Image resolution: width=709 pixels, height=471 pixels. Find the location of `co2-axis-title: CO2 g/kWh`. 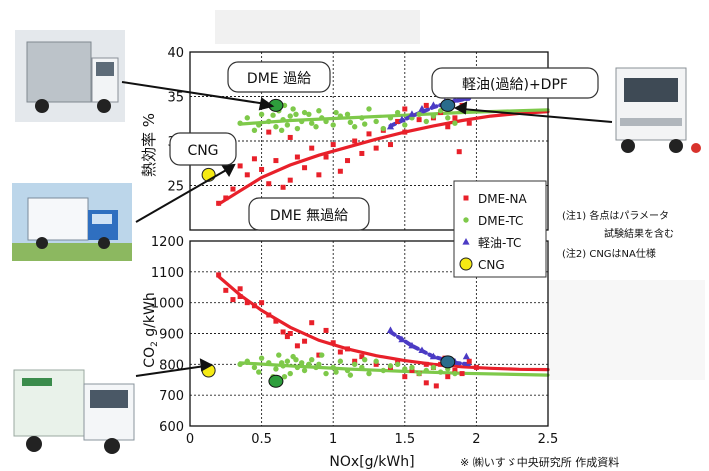

co2-axis-title: CO2 g/kWh is located at coordinates (151, 329).